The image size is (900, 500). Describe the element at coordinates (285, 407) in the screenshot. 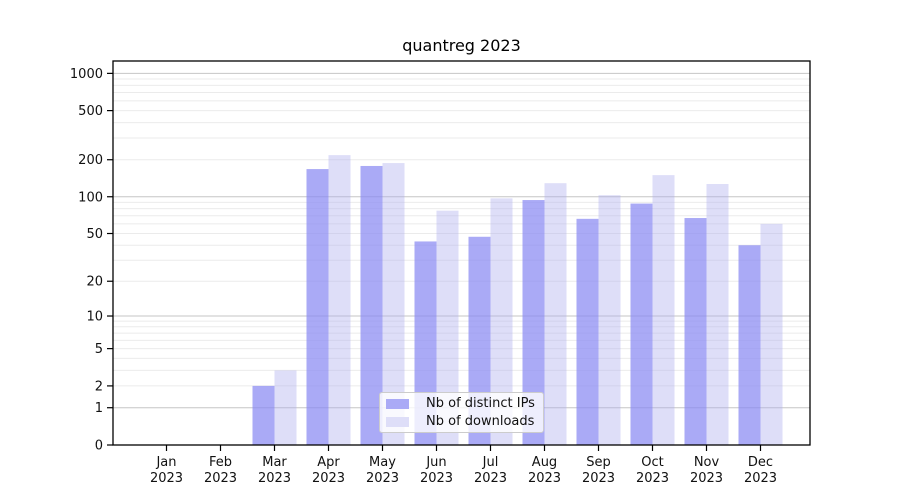

I see `bar-downloads-mar` at that location.